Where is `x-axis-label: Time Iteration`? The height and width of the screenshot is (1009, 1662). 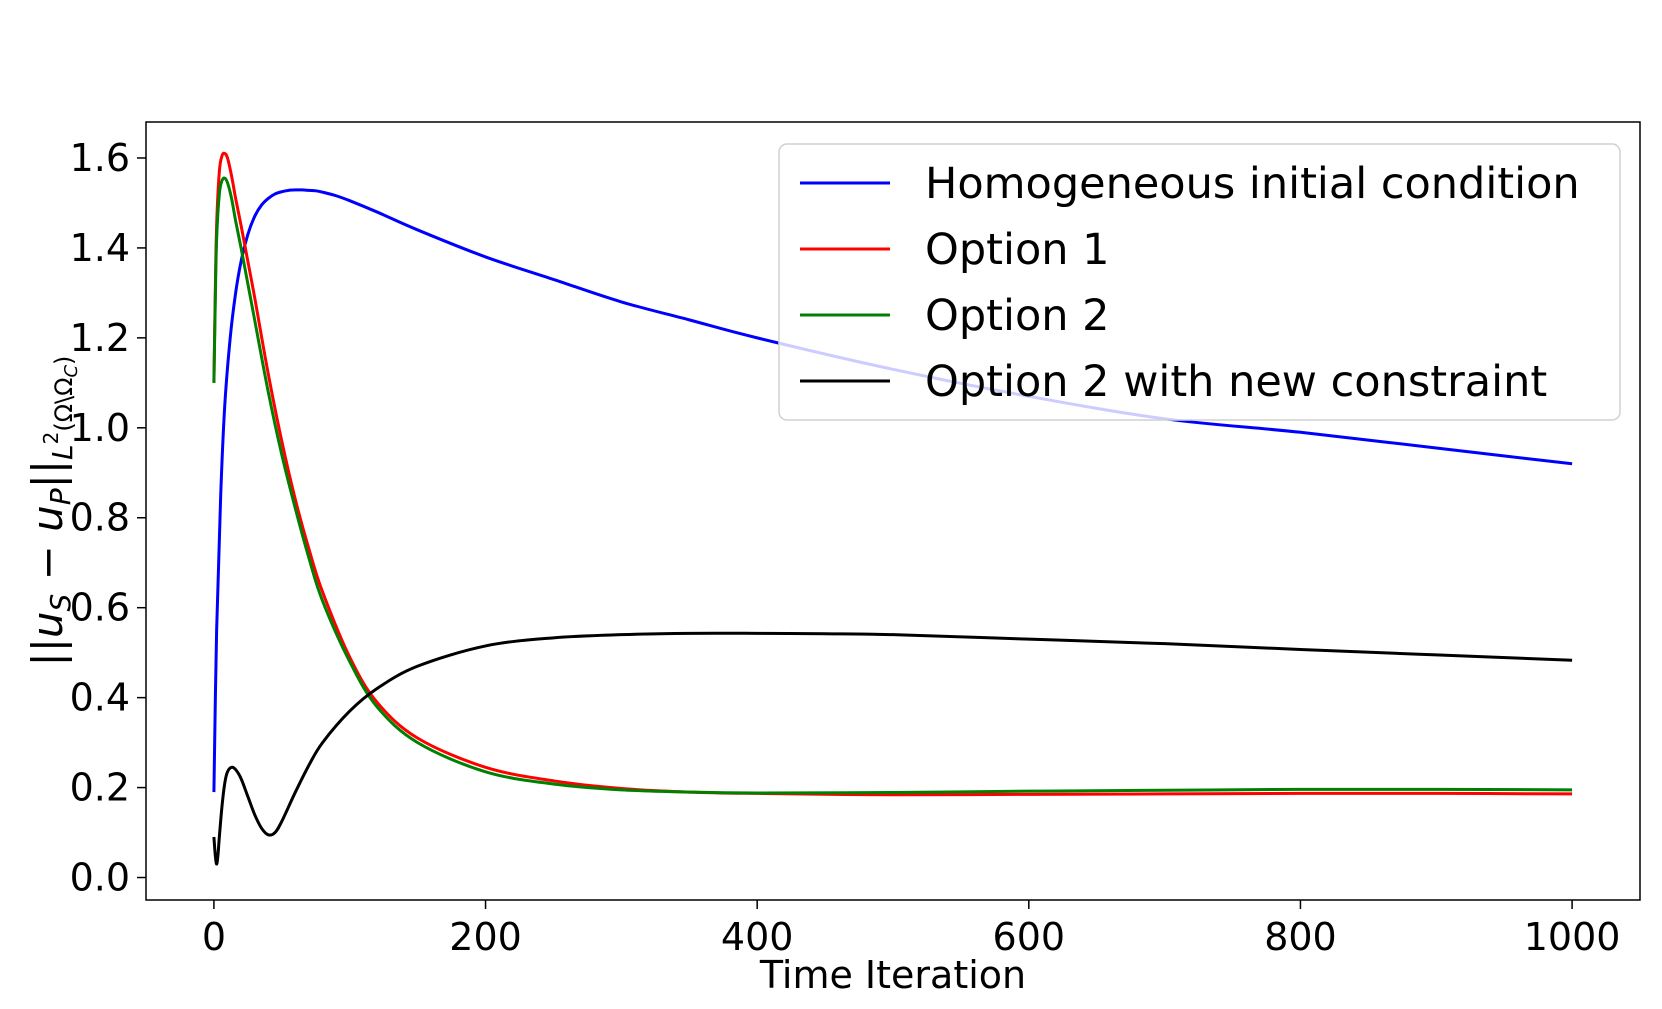 x-axis-label: Time Iteration is located at coordinates (892, 975).